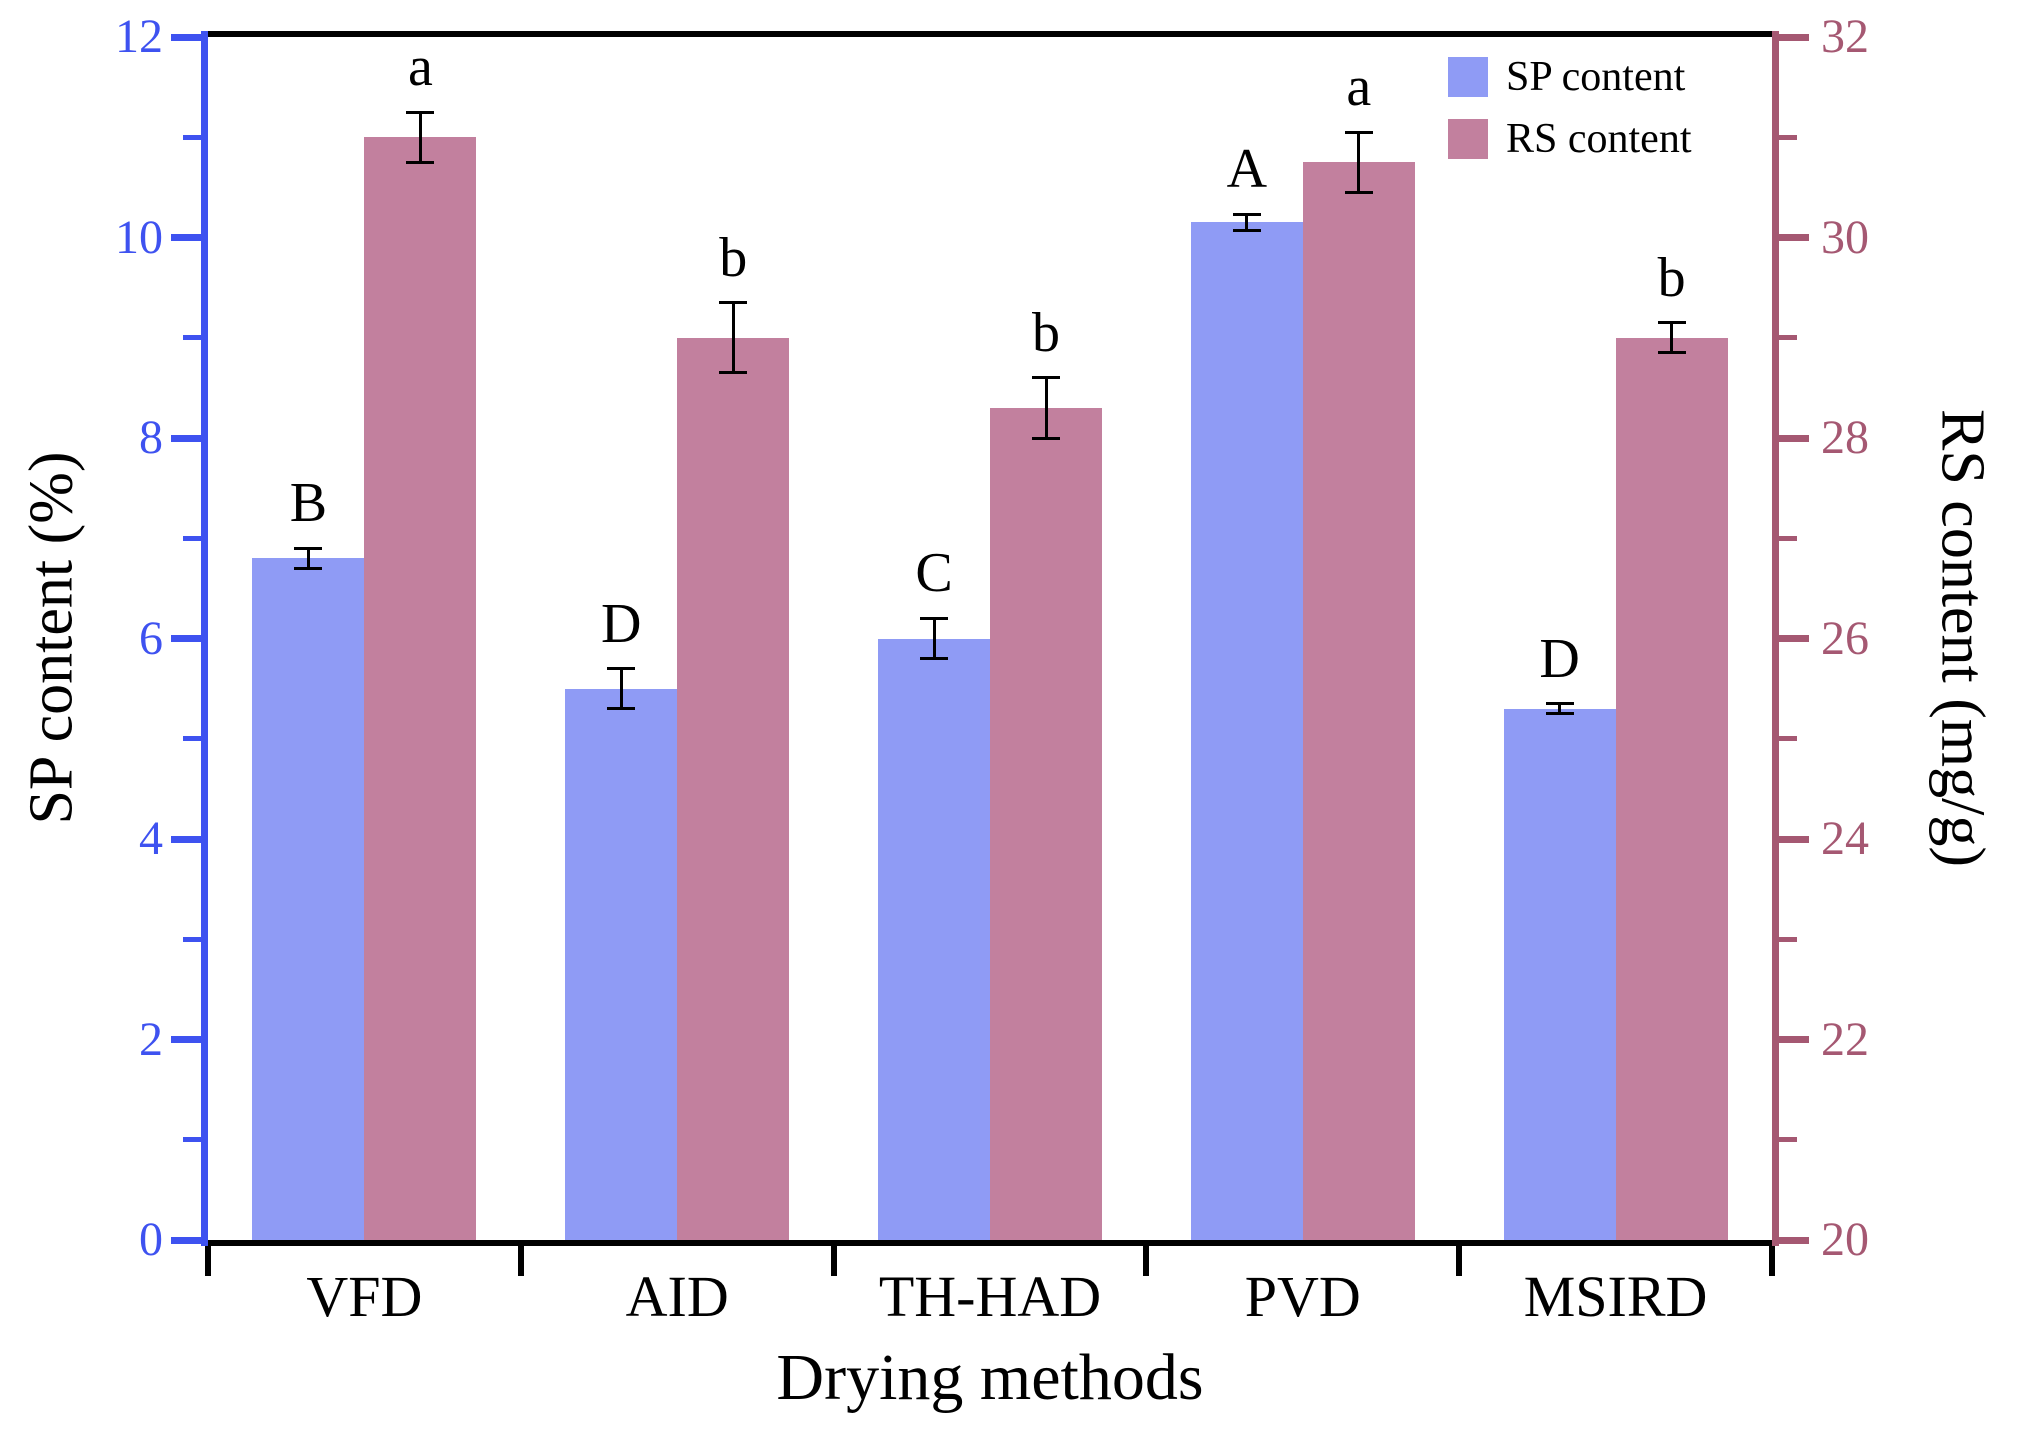 The height and width of the screenshot is (1452, 2035). What do you see at coordinates (733, 337) in the screenshot?
I see `error-bar-rs-aid` at bounding box center [733, 337].